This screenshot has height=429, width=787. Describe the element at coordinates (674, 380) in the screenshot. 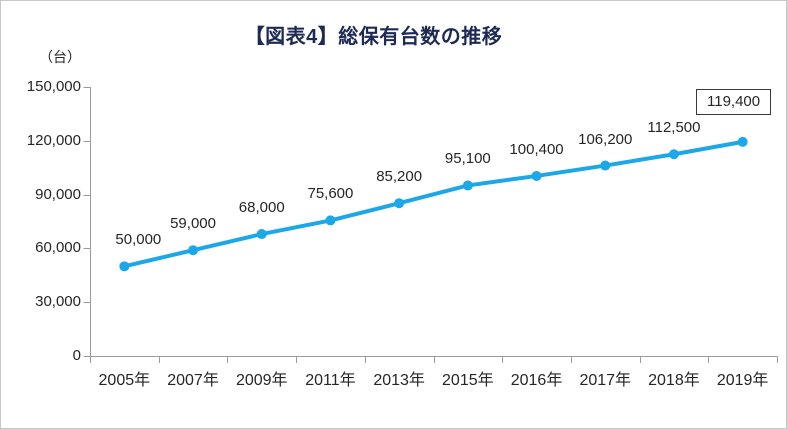

I see `x-tick-label: 2018年` at that location.